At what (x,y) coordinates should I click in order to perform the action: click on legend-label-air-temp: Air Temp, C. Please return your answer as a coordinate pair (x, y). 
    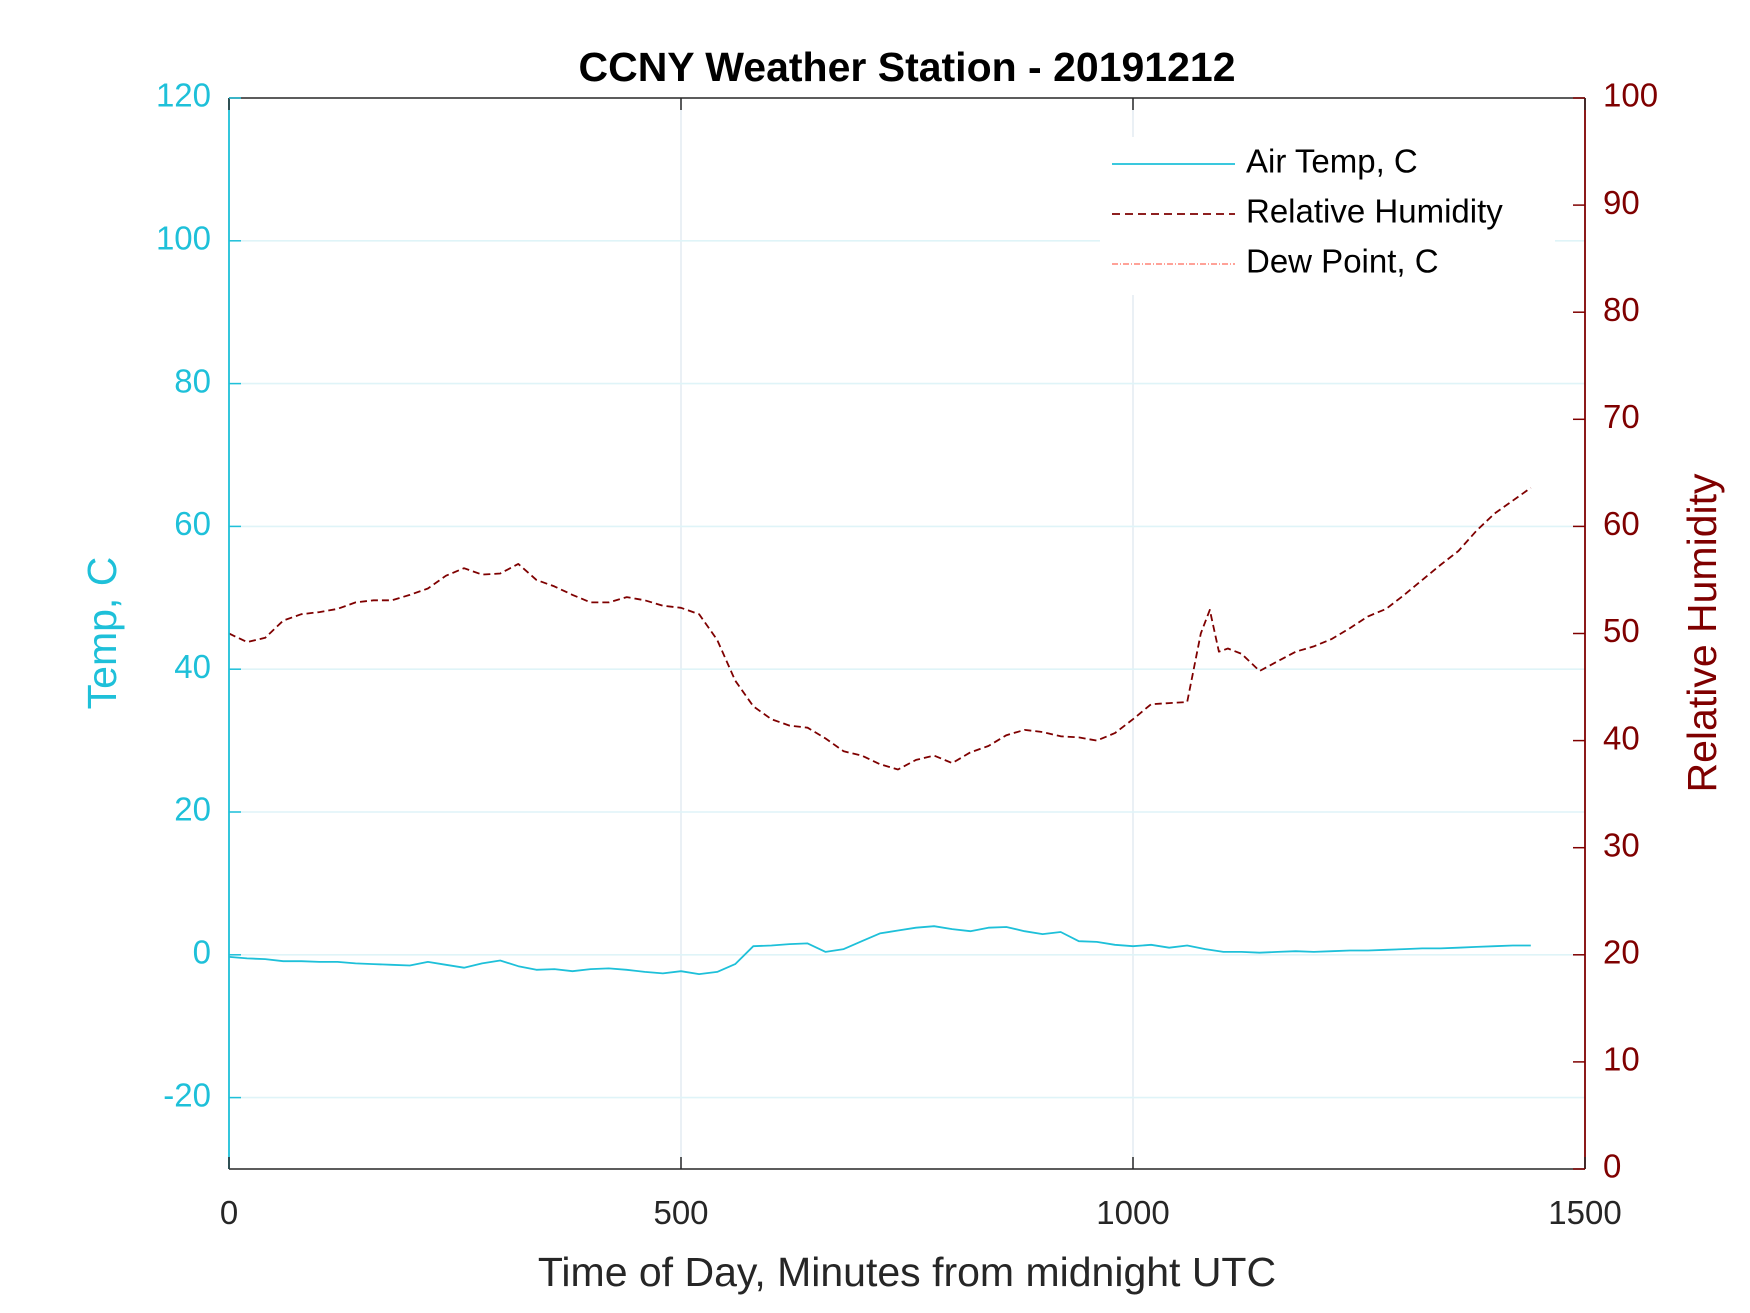
    Looking at the image, I should click on (1332, 161).